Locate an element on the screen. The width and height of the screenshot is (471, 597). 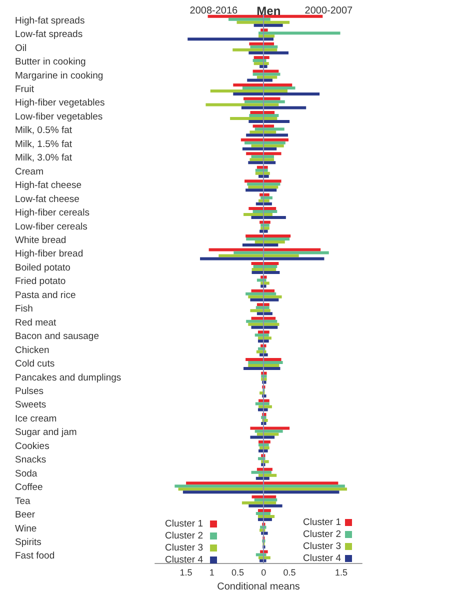
y-tick-label: Sugar and jam is located at coordinates (46, 432).